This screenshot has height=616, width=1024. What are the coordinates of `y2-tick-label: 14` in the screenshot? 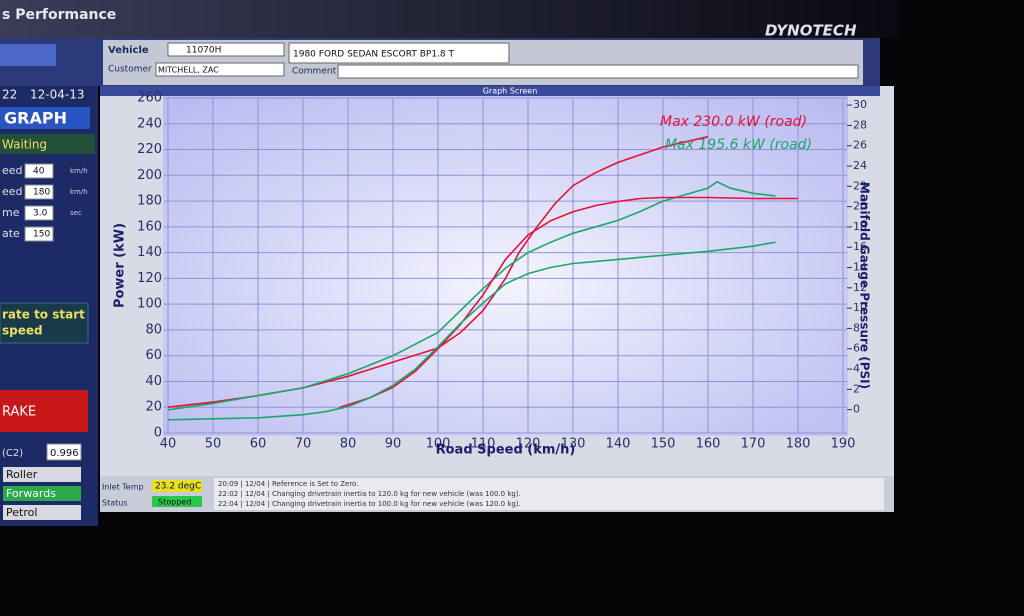 It's located at (860, 267).